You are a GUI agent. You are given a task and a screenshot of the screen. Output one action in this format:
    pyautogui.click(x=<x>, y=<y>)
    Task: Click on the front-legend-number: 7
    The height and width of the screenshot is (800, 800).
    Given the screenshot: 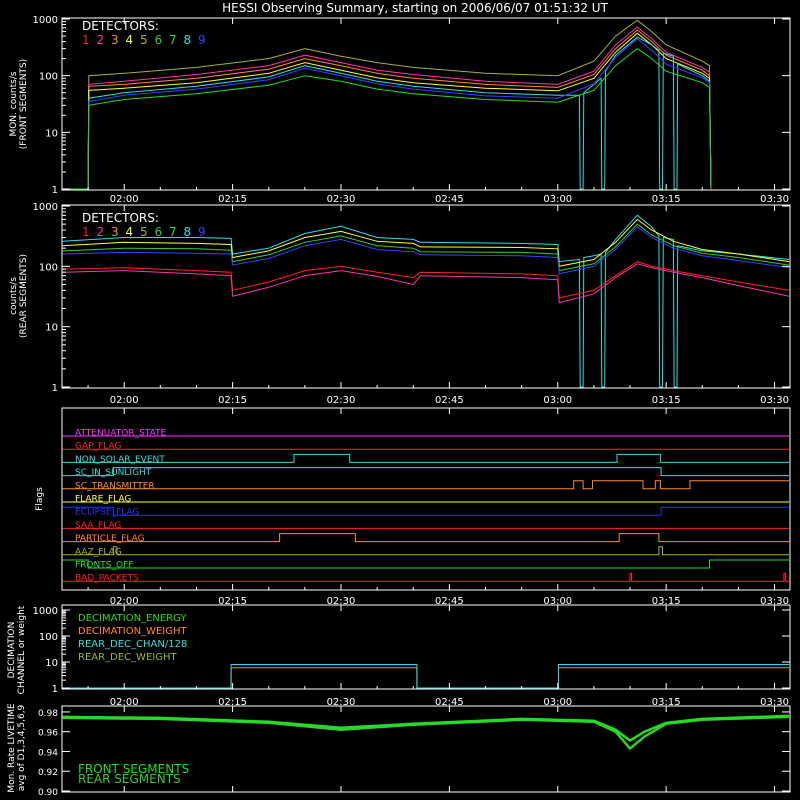 What is the action you would take?
    pyautogui.click(x=173, y=40)
    